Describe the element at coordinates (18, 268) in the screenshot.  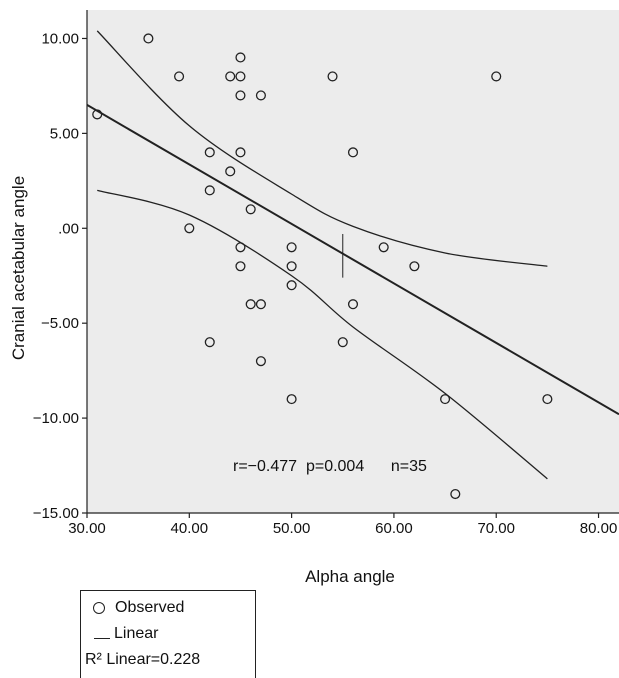
I see `y-axis-label: Cranial acetabular angle` at that location.